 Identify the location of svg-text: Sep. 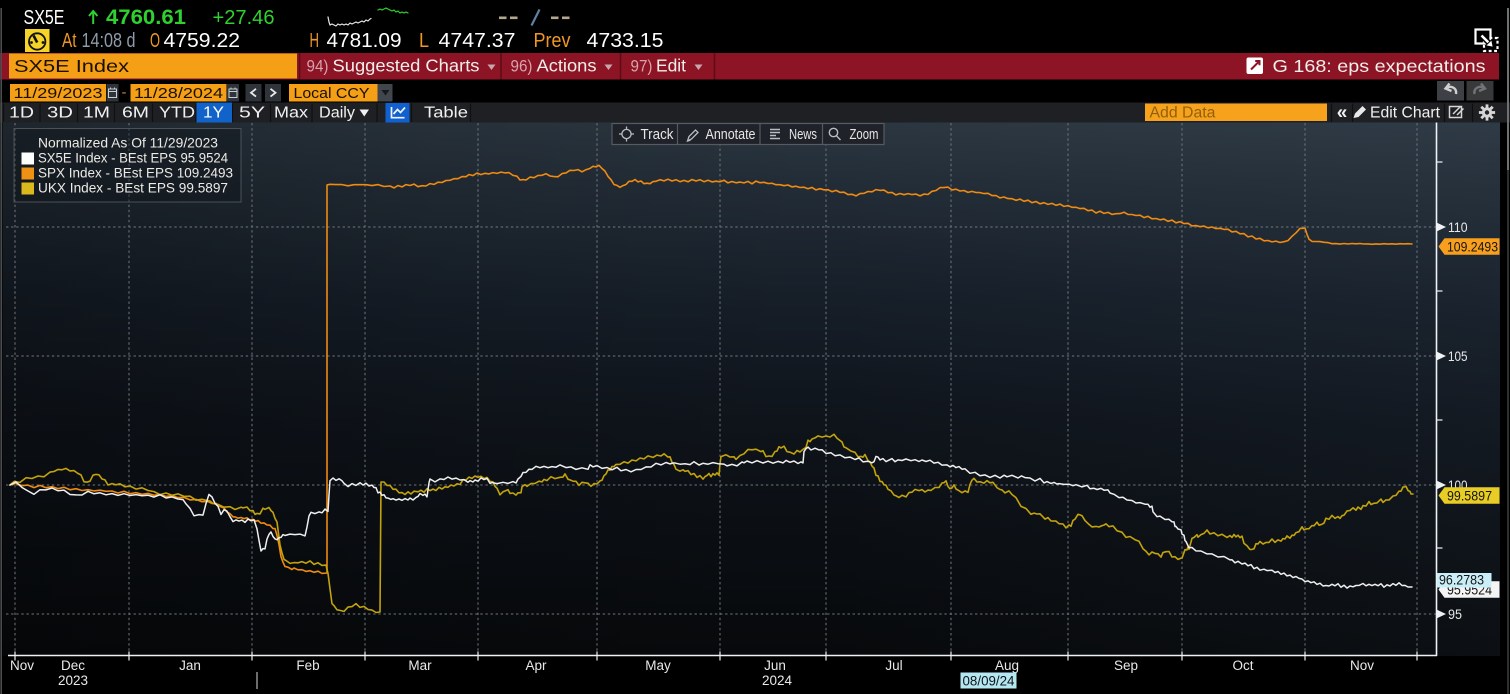
(1126, 665).